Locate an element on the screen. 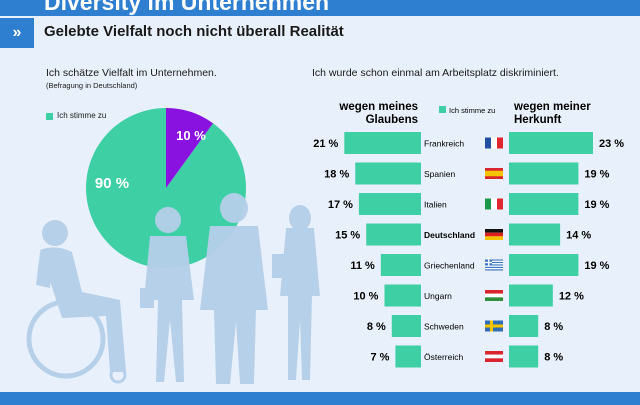 The width and height of the screenshot is (640, 405). pie-subtitle: (Befragung in Deutschland) is located at coordinates (92, 85).